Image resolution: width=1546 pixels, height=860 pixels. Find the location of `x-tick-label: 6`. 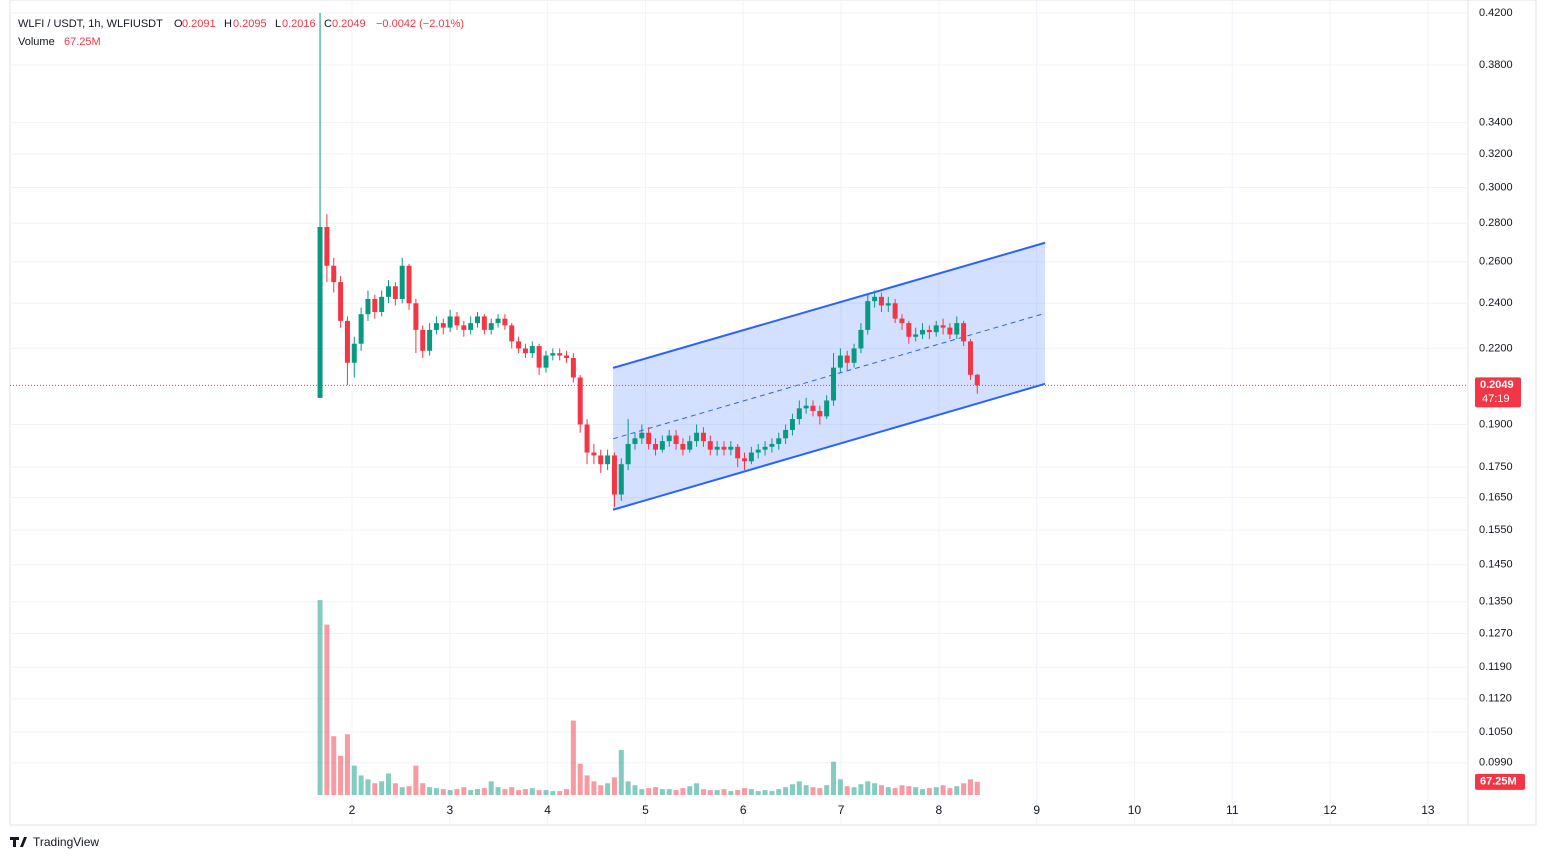

x-tick-label: 6 is located at coordinates (743, 810).